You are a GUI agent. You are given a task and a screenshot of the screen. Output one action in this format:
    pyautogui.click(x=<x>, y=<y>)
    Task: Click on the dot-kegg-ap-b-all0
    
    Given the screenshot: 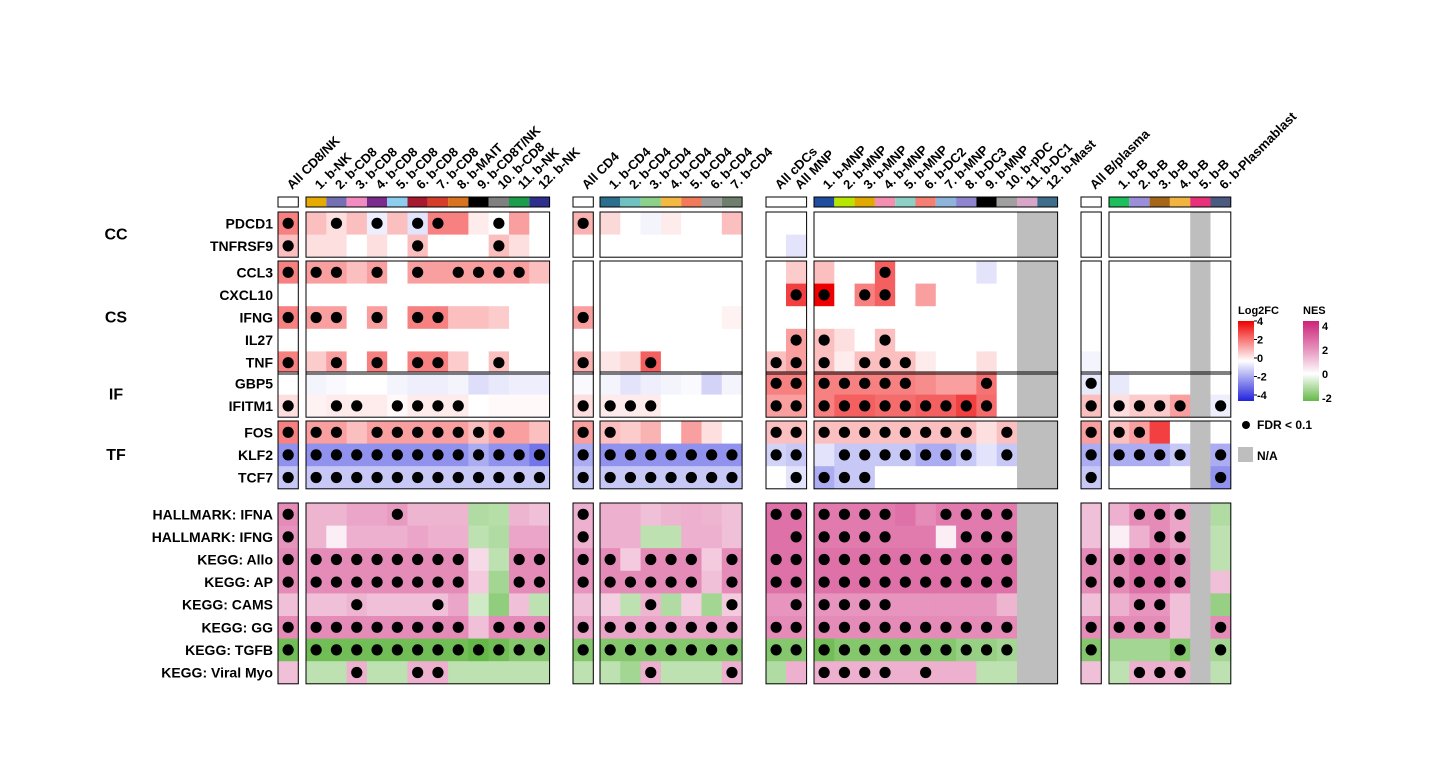 What is the action you would take?
    pyautogui.click(x=1091, y=582)
    